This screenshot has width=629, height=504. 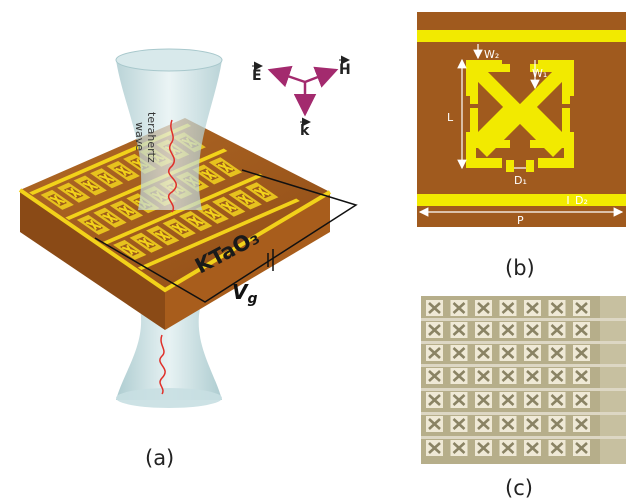 What do you see at coordinates (581, 200) in the screenshot?
I see `dim-label-d2: D₂` at bounding box center [581, 200].